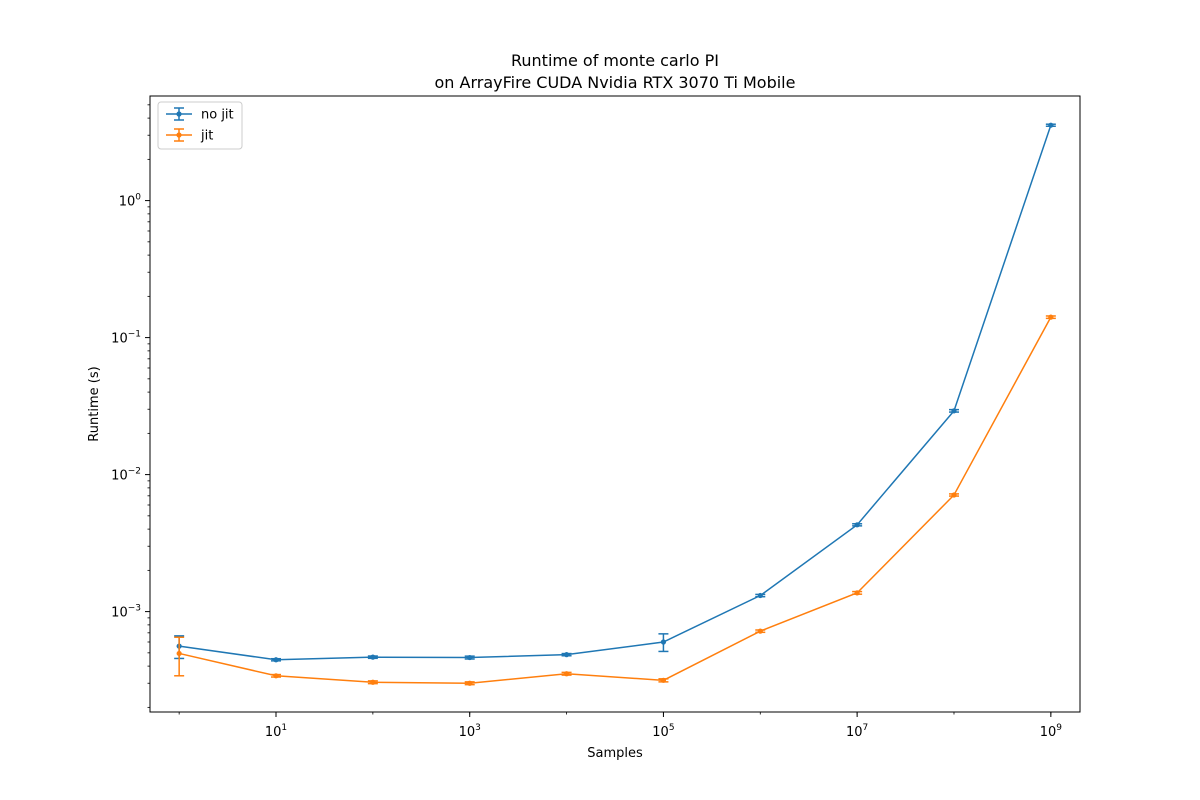  I want to click on y-tick-label: 10⁻³, so click(126, 612).